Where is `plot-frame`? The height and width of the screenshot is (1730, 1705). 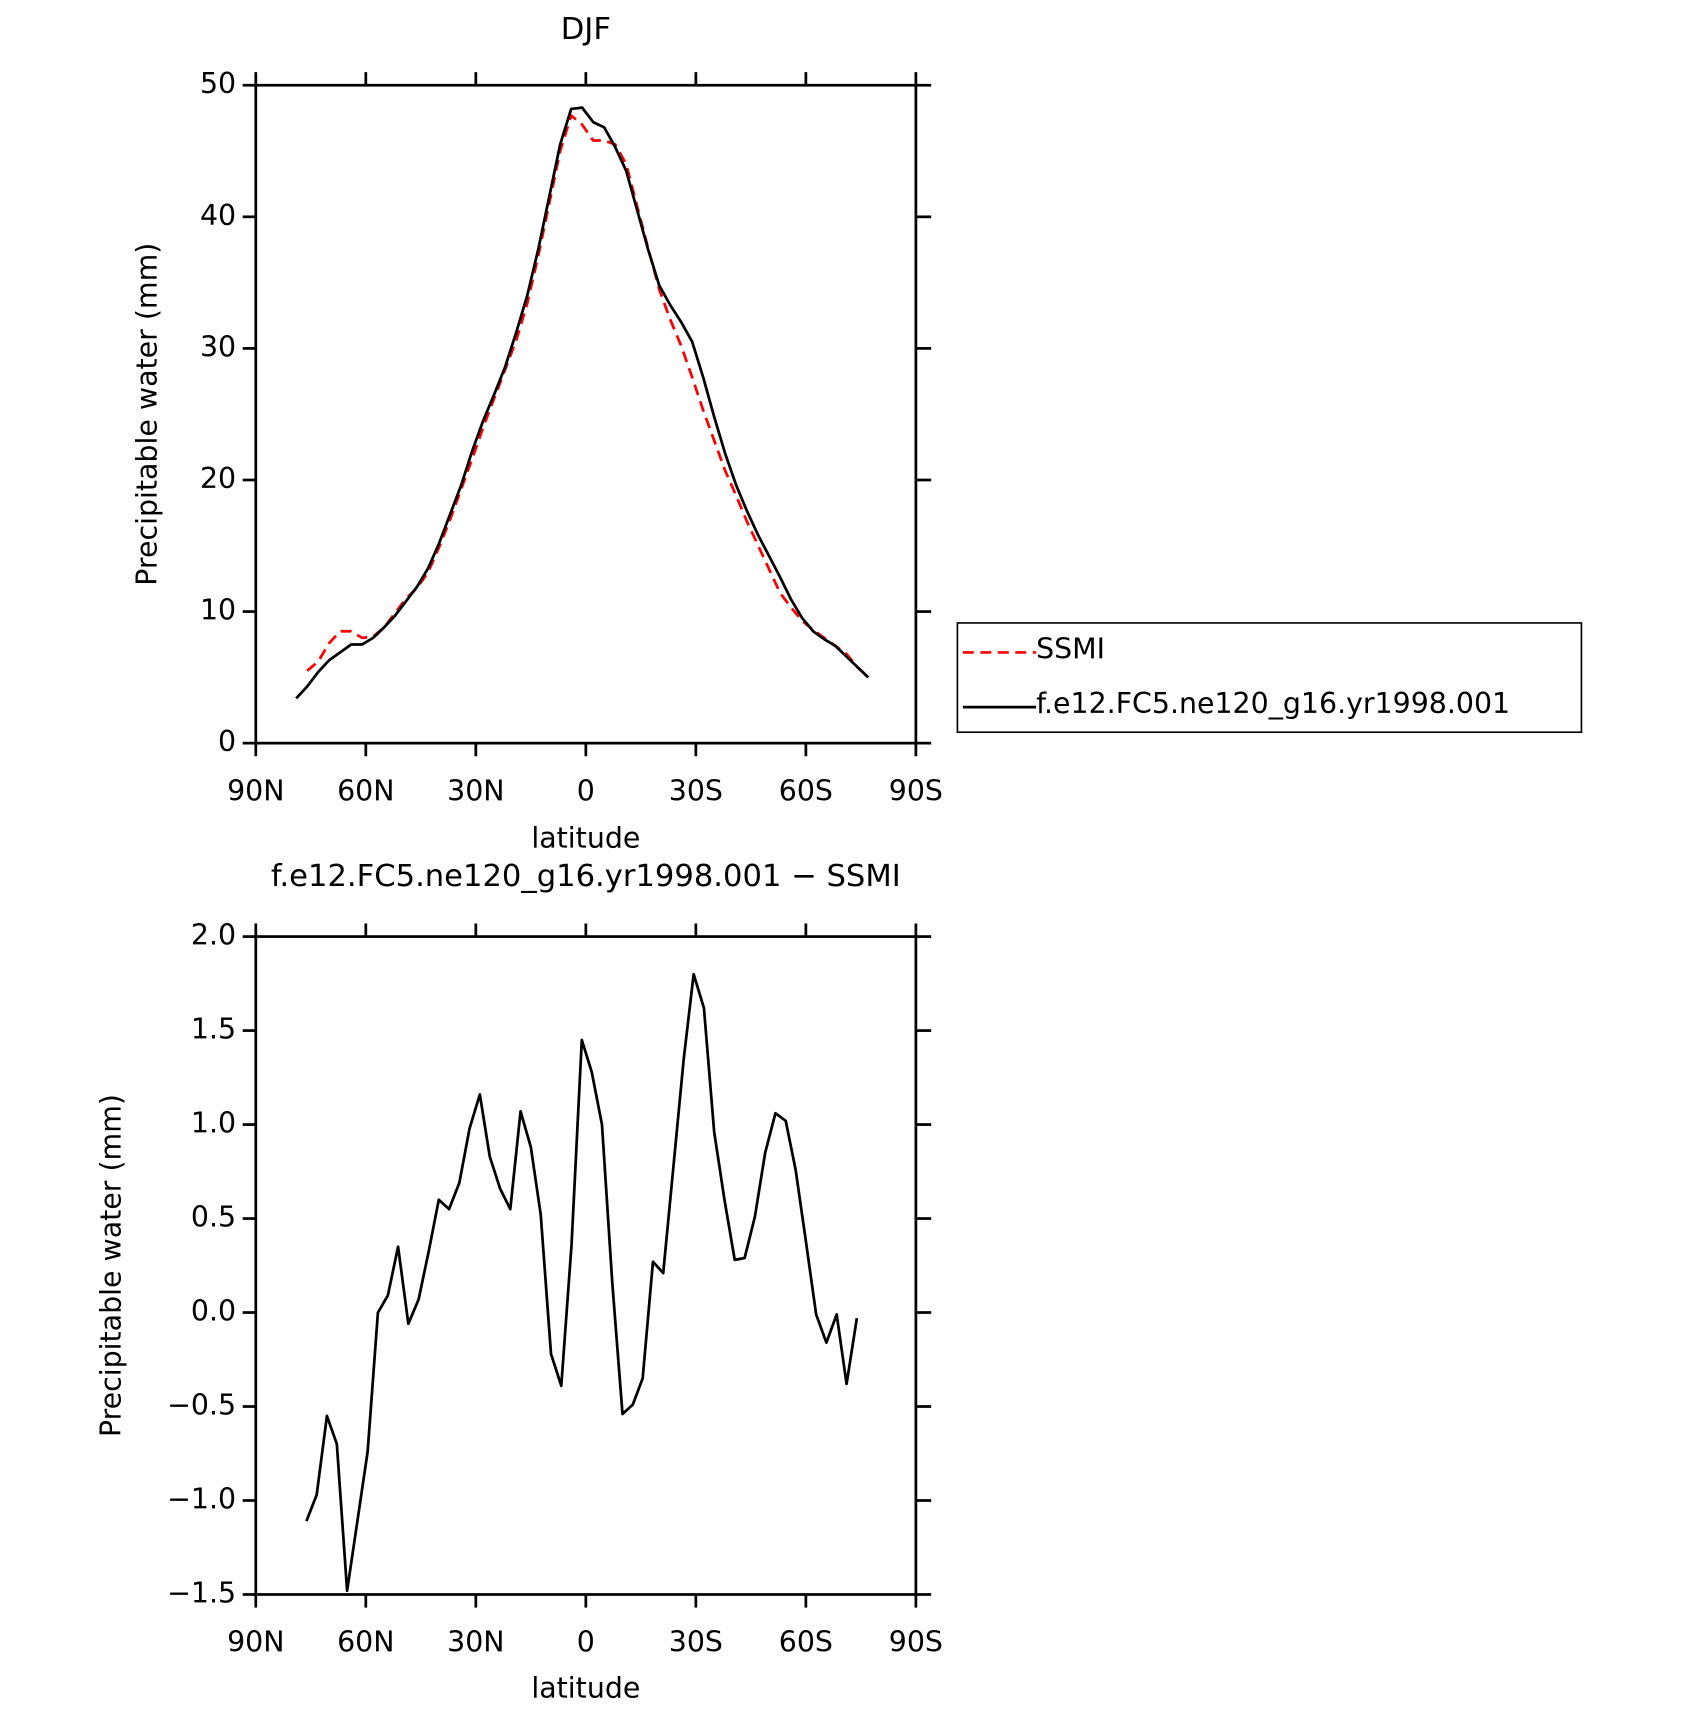
plot-frame is located at coordinates (586, 1265).